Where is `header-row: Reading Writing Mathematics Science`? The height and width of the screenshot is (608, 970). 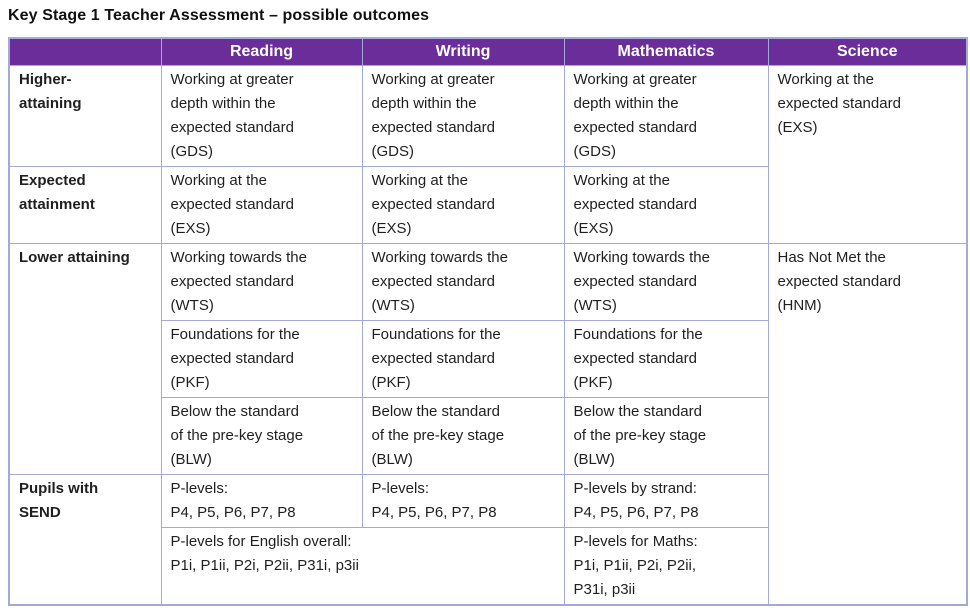
header-row: Reading Writing Mathematics Science is located at coordinates (488, 51).